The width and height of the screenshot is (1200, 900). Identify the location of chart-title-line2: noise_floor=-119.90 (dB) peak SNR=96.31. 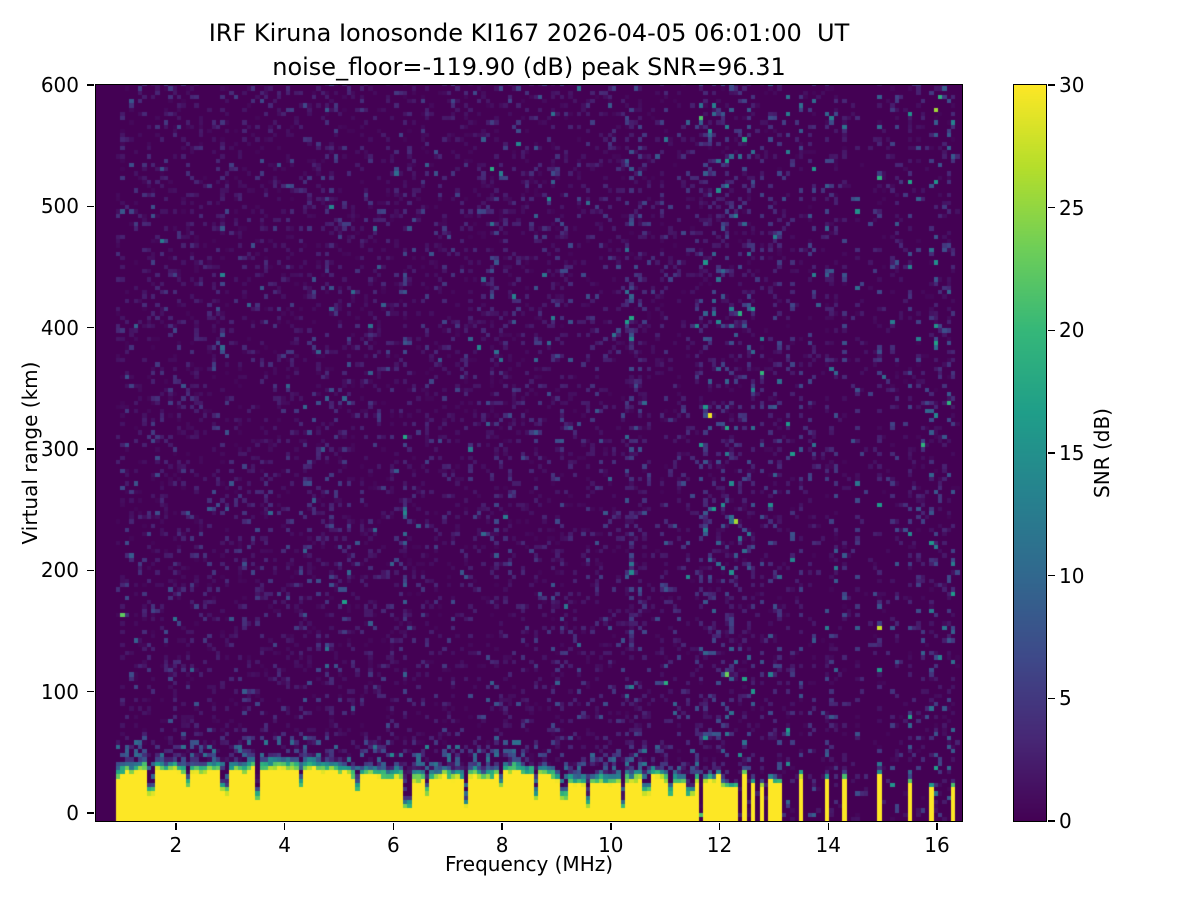
(529, 67).